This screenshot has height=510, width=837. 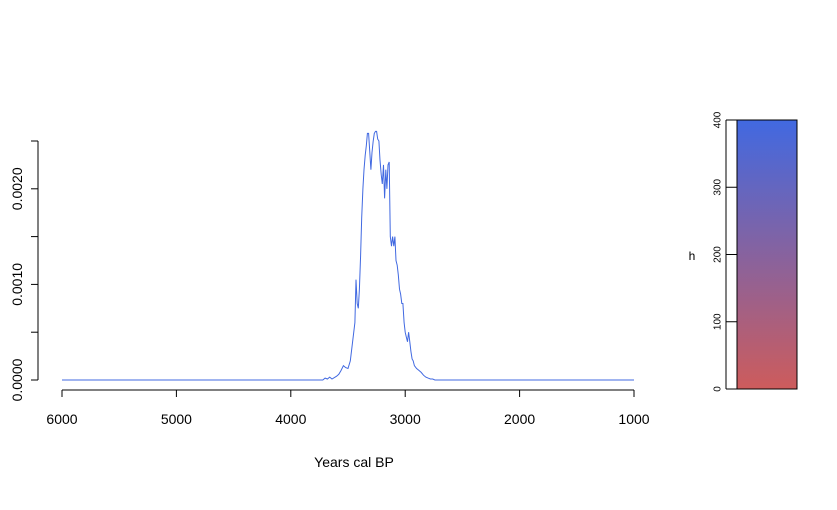 What do you see at coordinates (348, 408) in the screenshot?
I see `x-axis-ticks: 6000 5000 4000 3000 2000 1000` at bounding box center [348, 408].